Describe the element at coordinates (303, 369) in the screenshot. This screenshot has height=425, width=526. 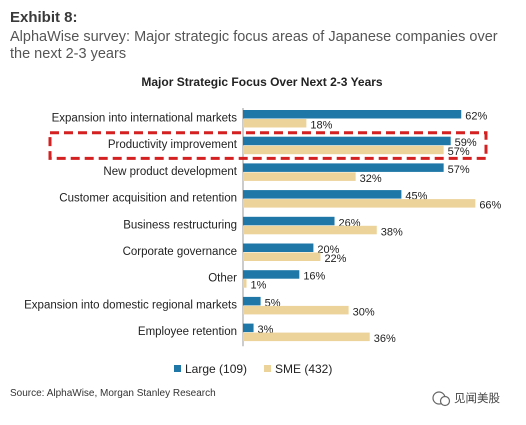
I see `legend-label-sme: SME (432)` at that location.